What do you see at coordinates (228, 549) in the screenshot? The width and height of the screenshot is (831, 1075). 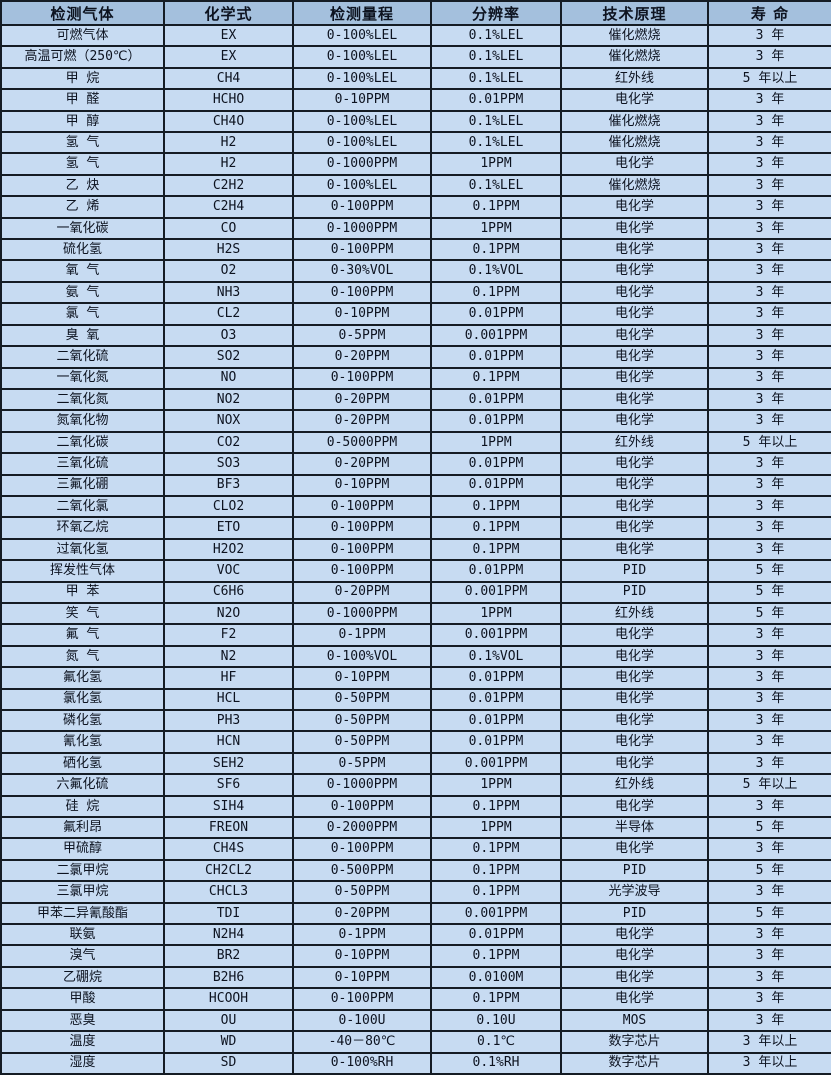 I see `cell-formula: H2O2` at bounding box center [228, 549].